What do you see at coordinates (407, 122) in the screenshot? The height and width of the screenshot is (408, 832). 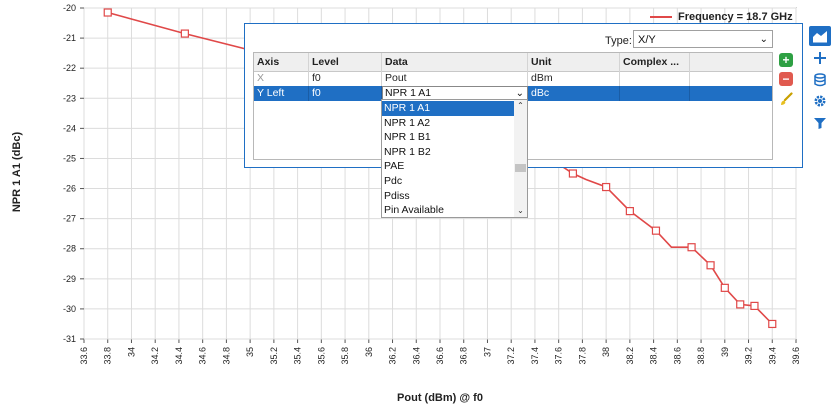 I see `dropdown-option: NPR 1 A2` at bounding box center [407, 122].